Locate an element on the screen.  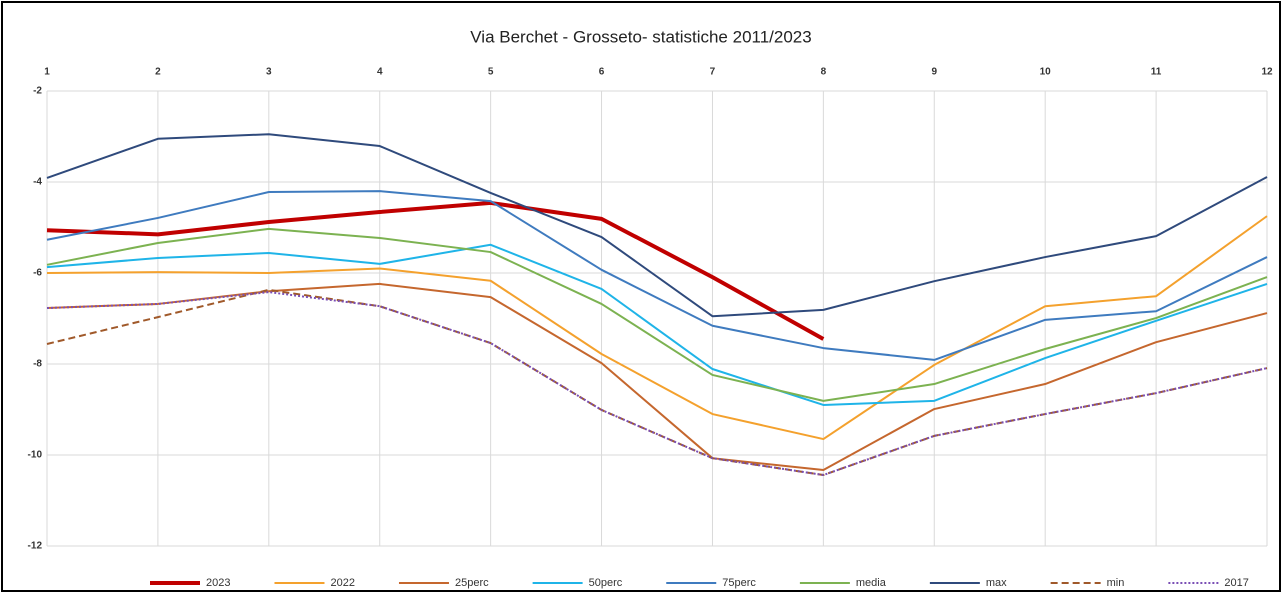
x-tick-label: 2 is located at coordinates (158, 72).